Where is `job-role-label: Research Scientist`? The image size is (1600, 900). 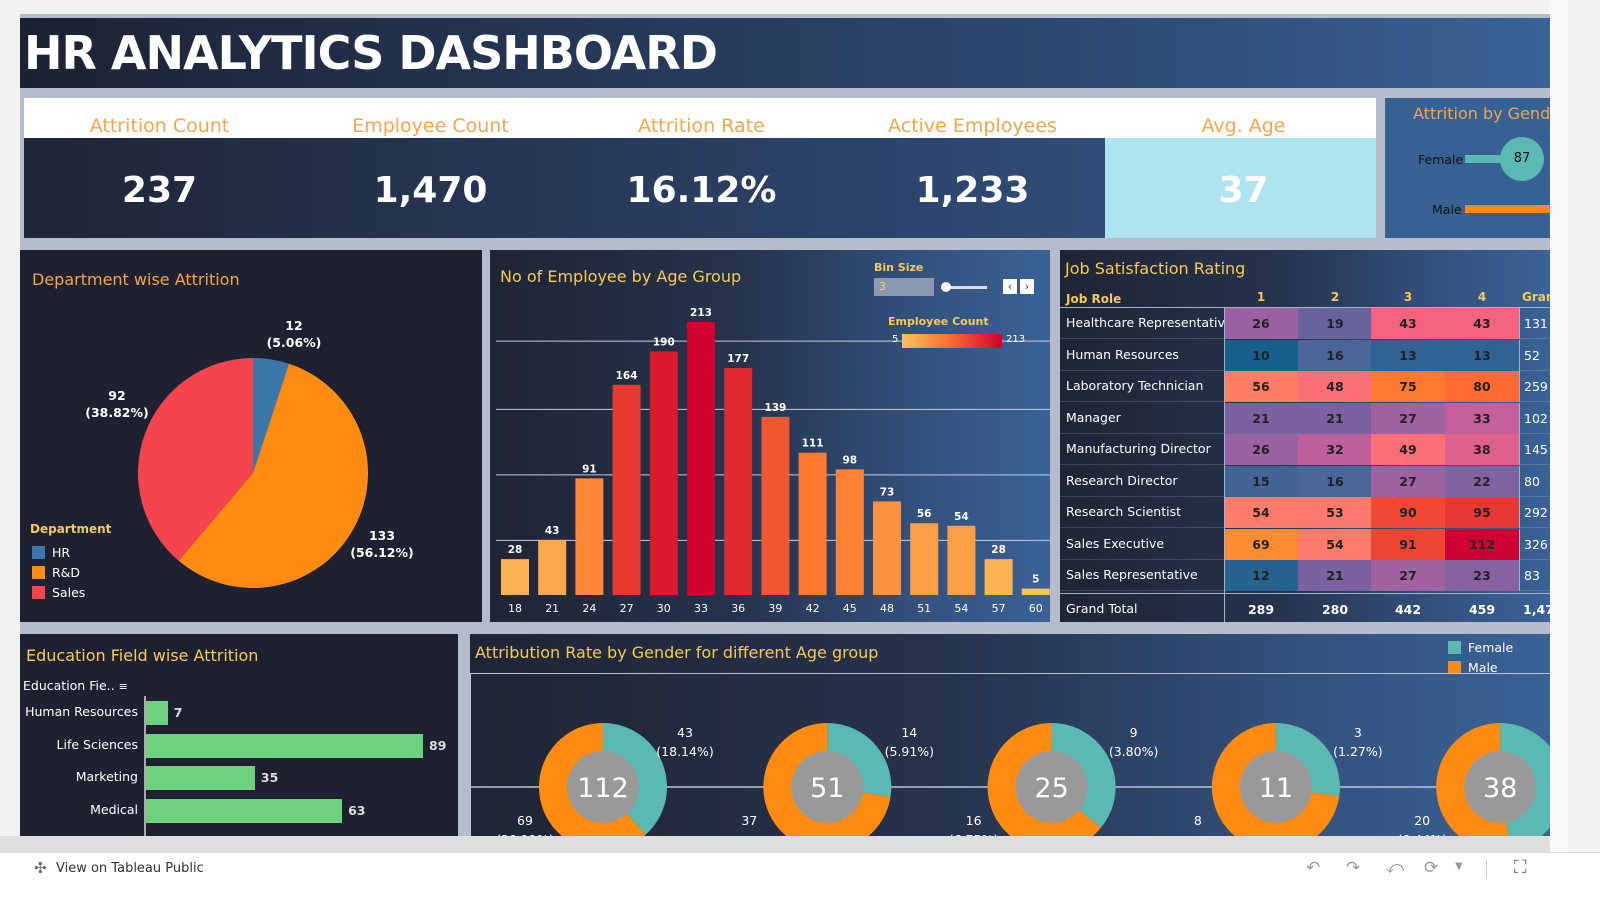 job-role-label: Research Scientist is located at coordinates (1123, 511).